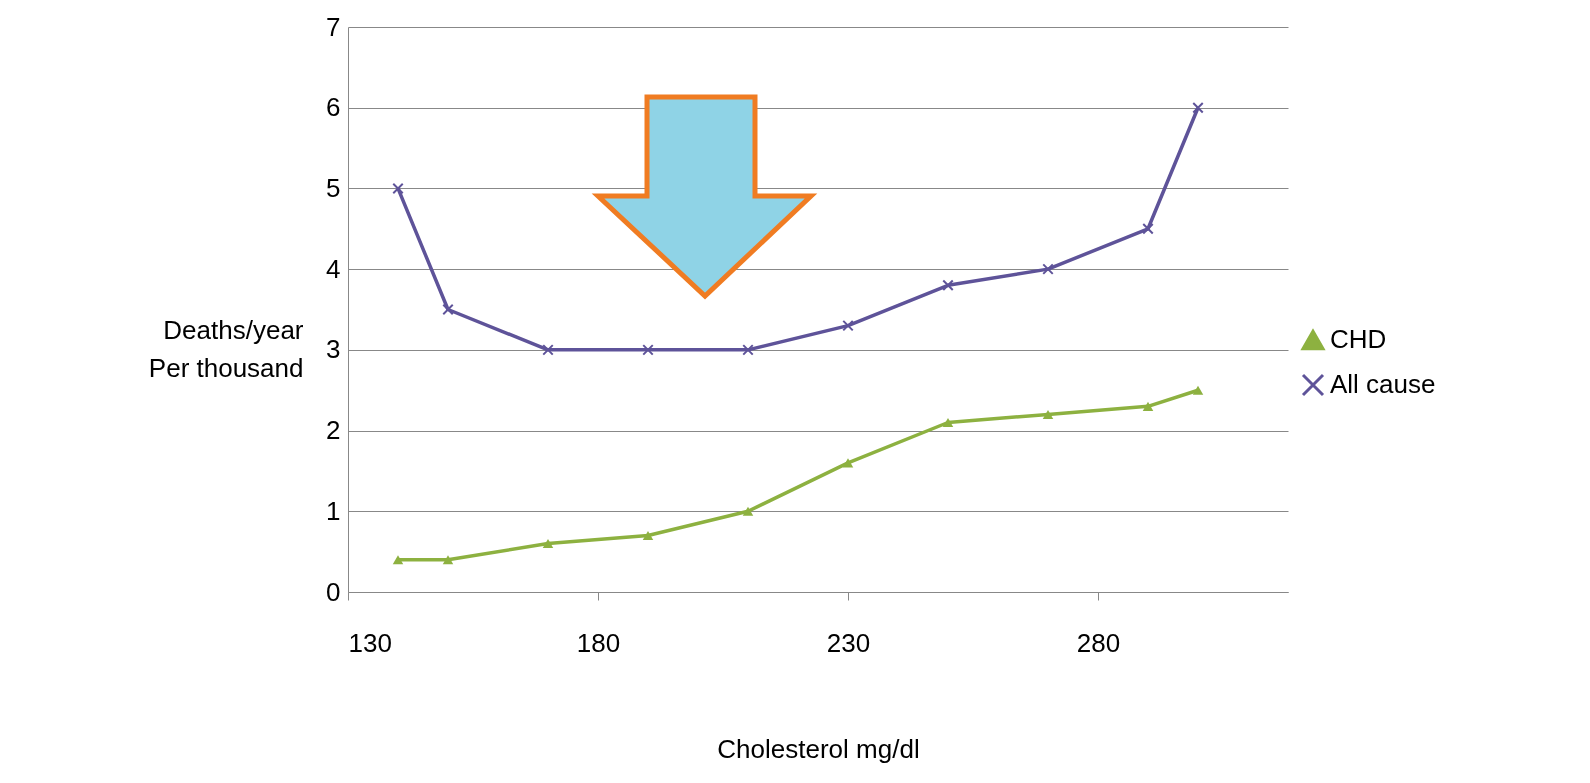  What do you see at coordinates (333, 187) in the screenshot?
I see `y-tick-label: 5` at bounding box center [333, 187].